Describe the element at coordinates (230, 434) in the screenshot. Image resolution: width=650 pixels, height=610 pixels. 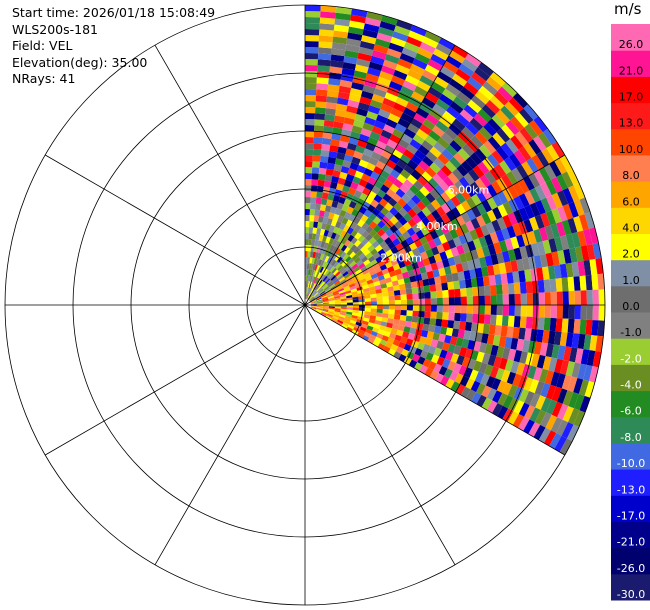
I see `azimuth-spoke` at that location.